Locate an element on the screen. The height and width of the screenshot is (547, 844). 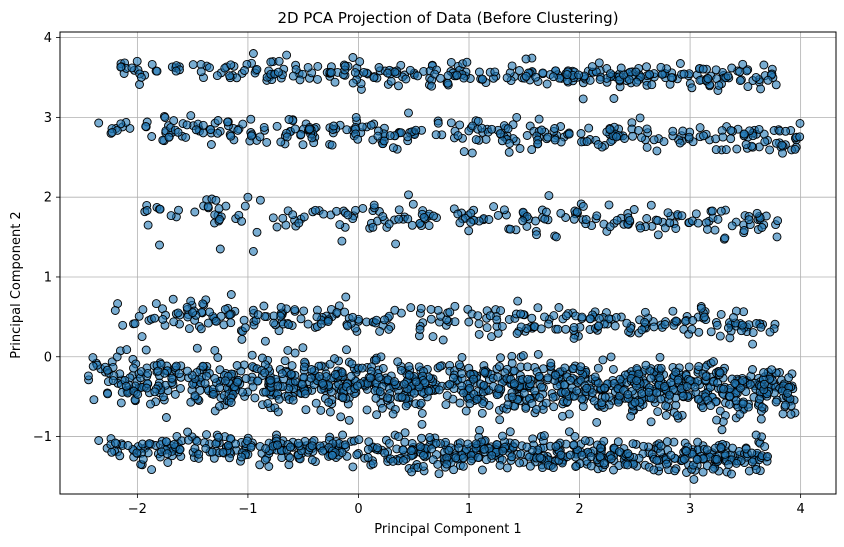
y-tick-label: 2 is located at coordinates (48, 198).